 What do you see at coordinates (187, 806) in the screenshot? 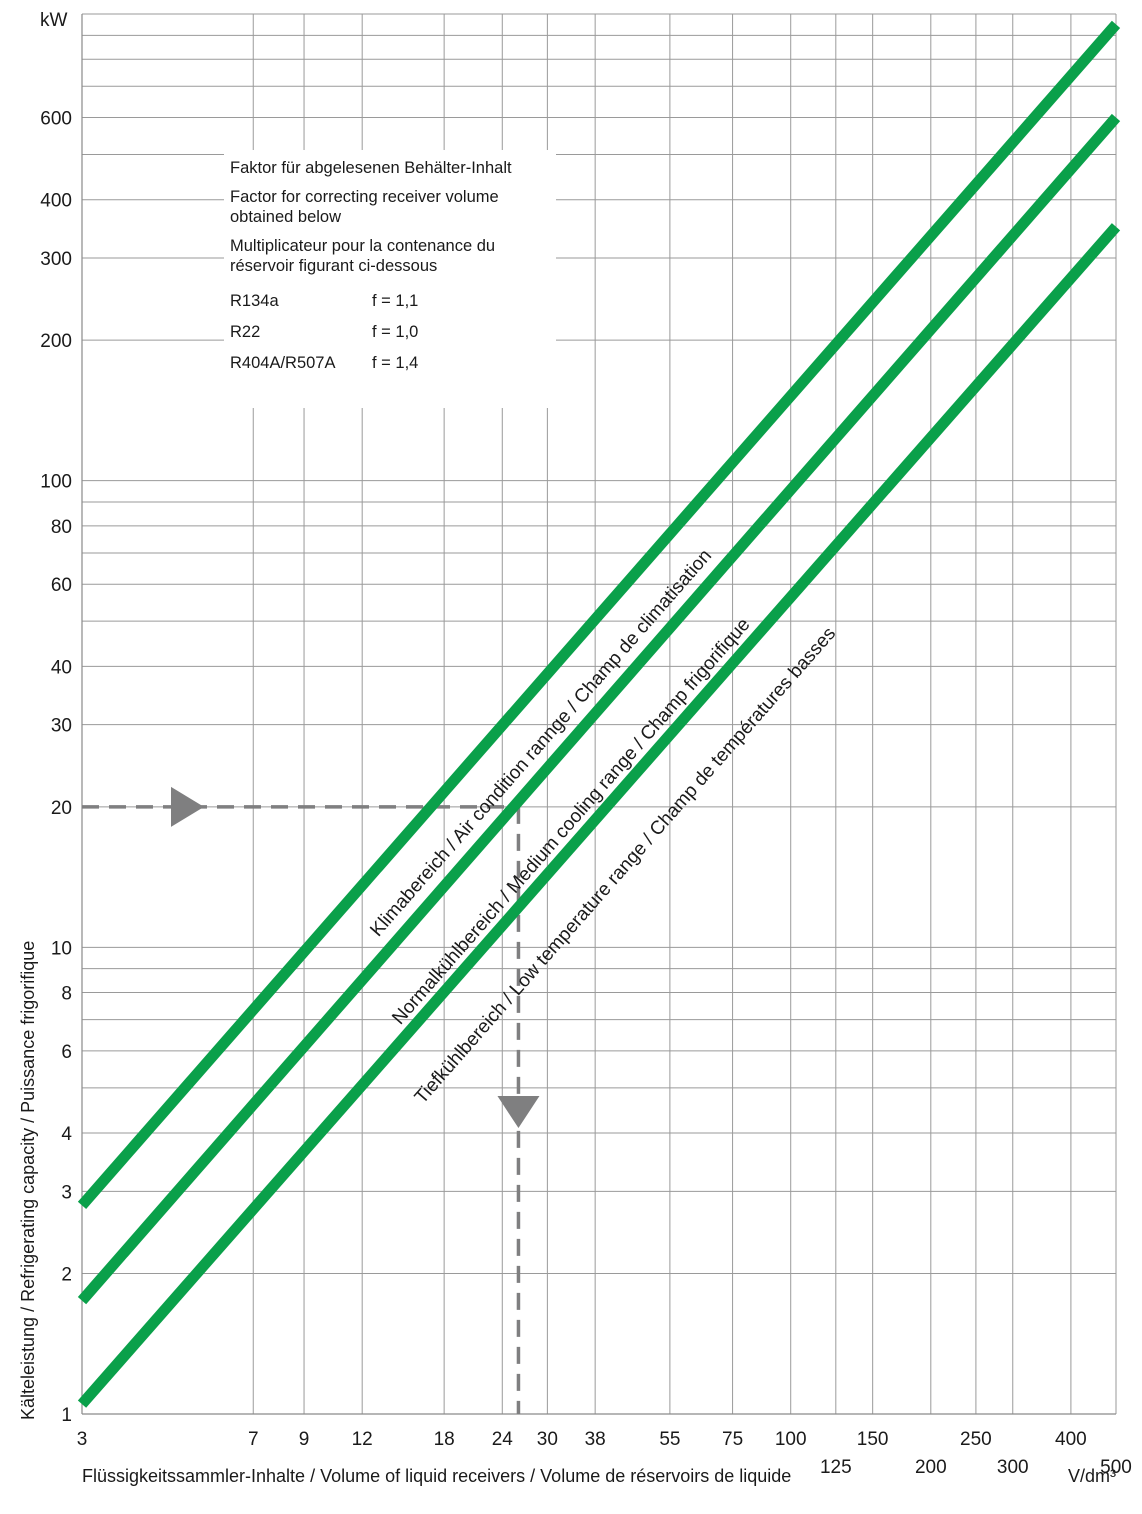
I see `arrow-right-icon` at bounding box center [187, 806].